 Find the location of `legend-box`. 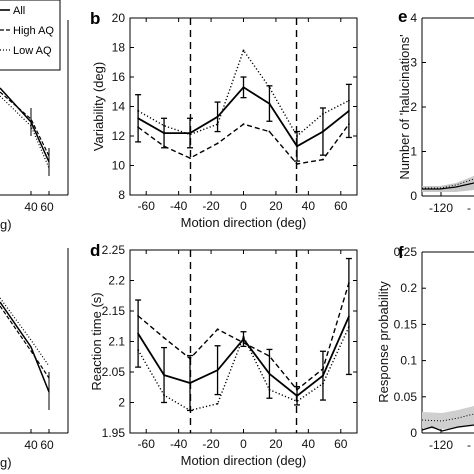

legend-box is located at coordinates (30, 35).